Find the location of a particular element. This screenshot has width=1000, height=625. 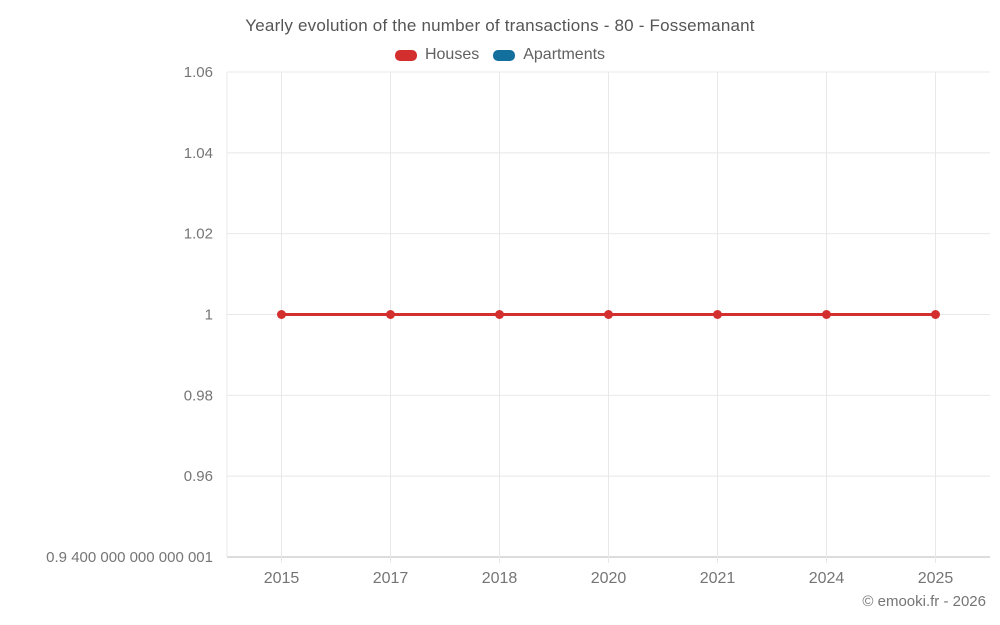

y-axis-tick-label: 0.96 is located at coordinates (198, 476).